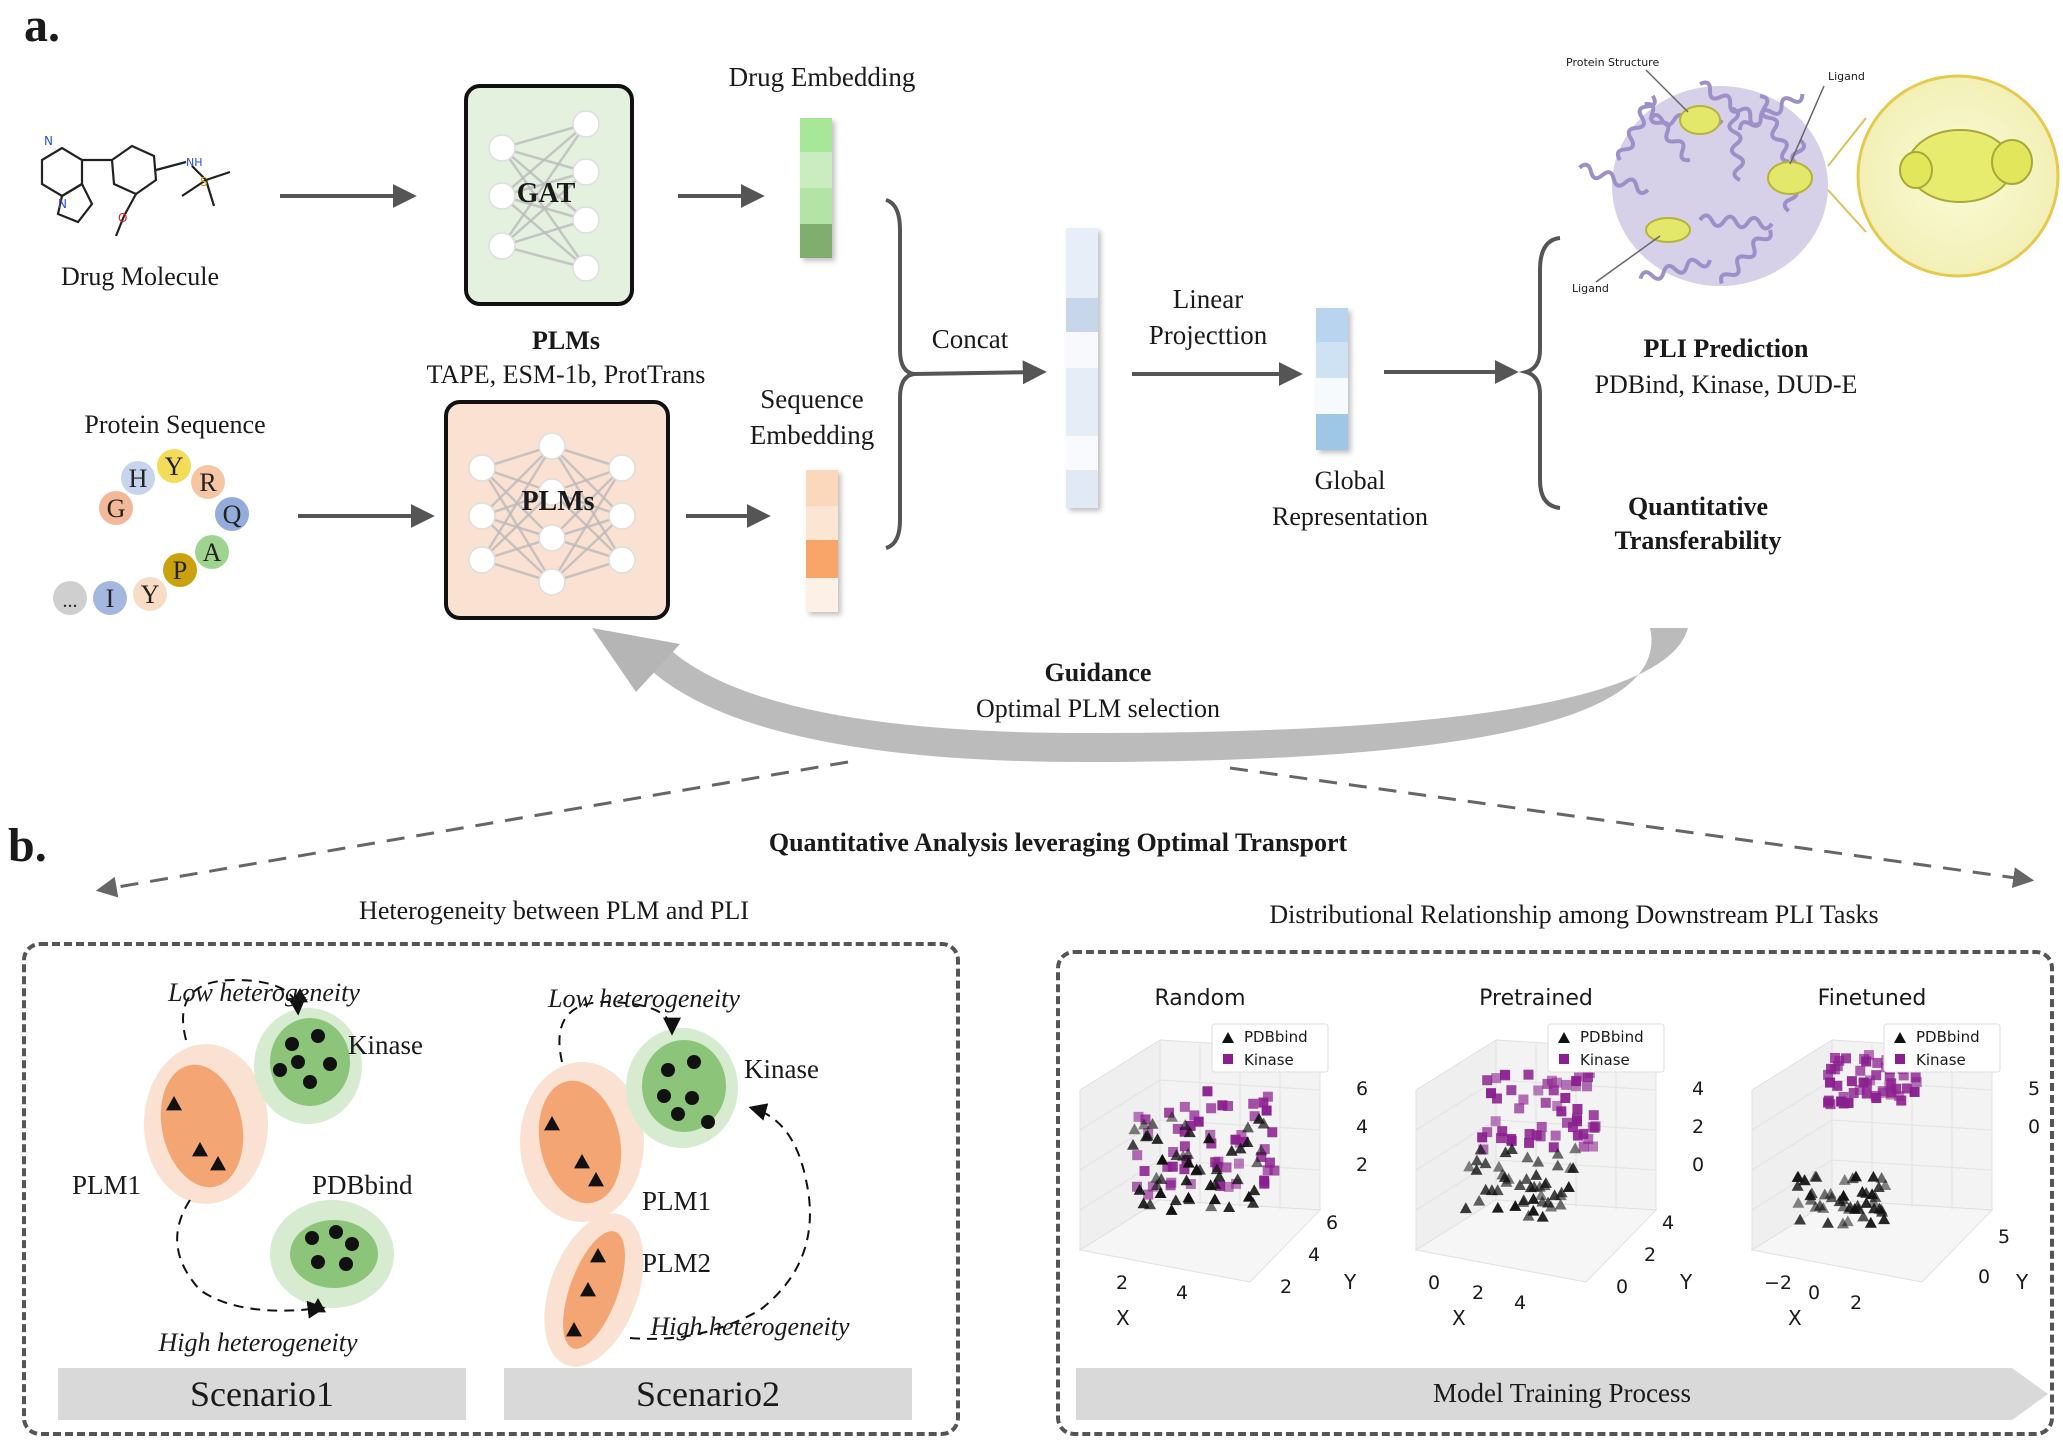 This screenshot has height=1444, width=2063. I want to click on legend-kinase-marker, so click(1900, 1059).